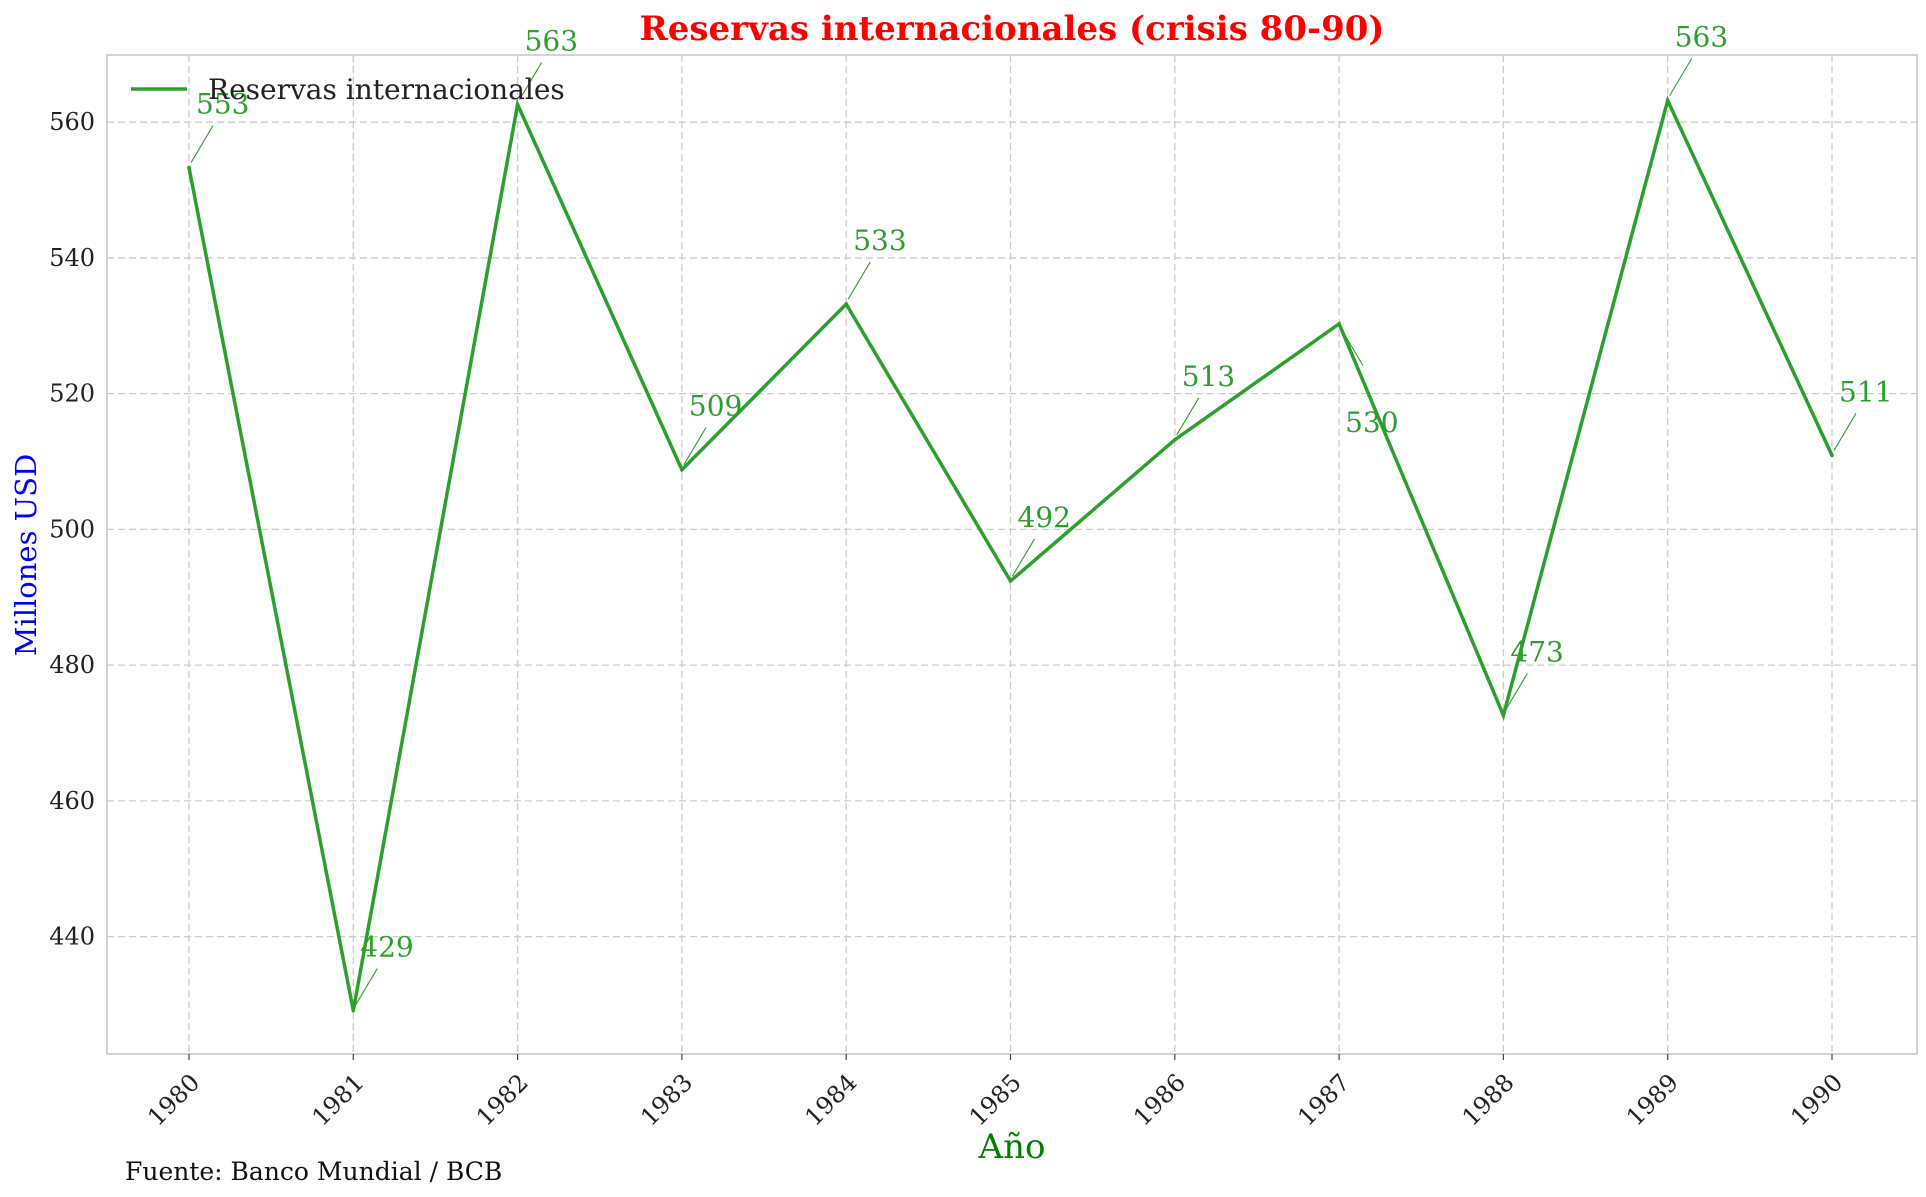 Image resolution: width=1926 pixels, height=1197 pixels. What do you see at coordinates (830, 1099) in the screenshot?
I see `x-tick-label: 1984` at bounding box center [830, 1099].